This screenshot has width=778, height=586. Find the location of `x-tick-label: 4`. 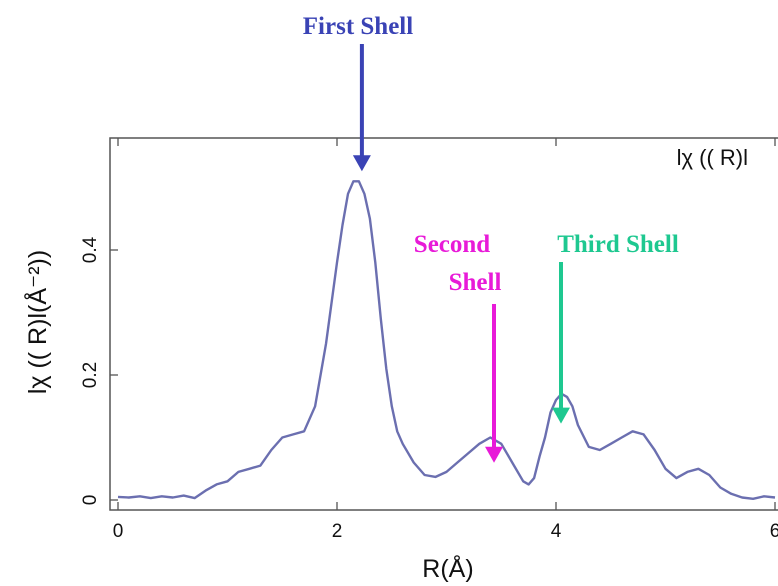

x-tick-label: 4 is located at coordinates (556, 531).